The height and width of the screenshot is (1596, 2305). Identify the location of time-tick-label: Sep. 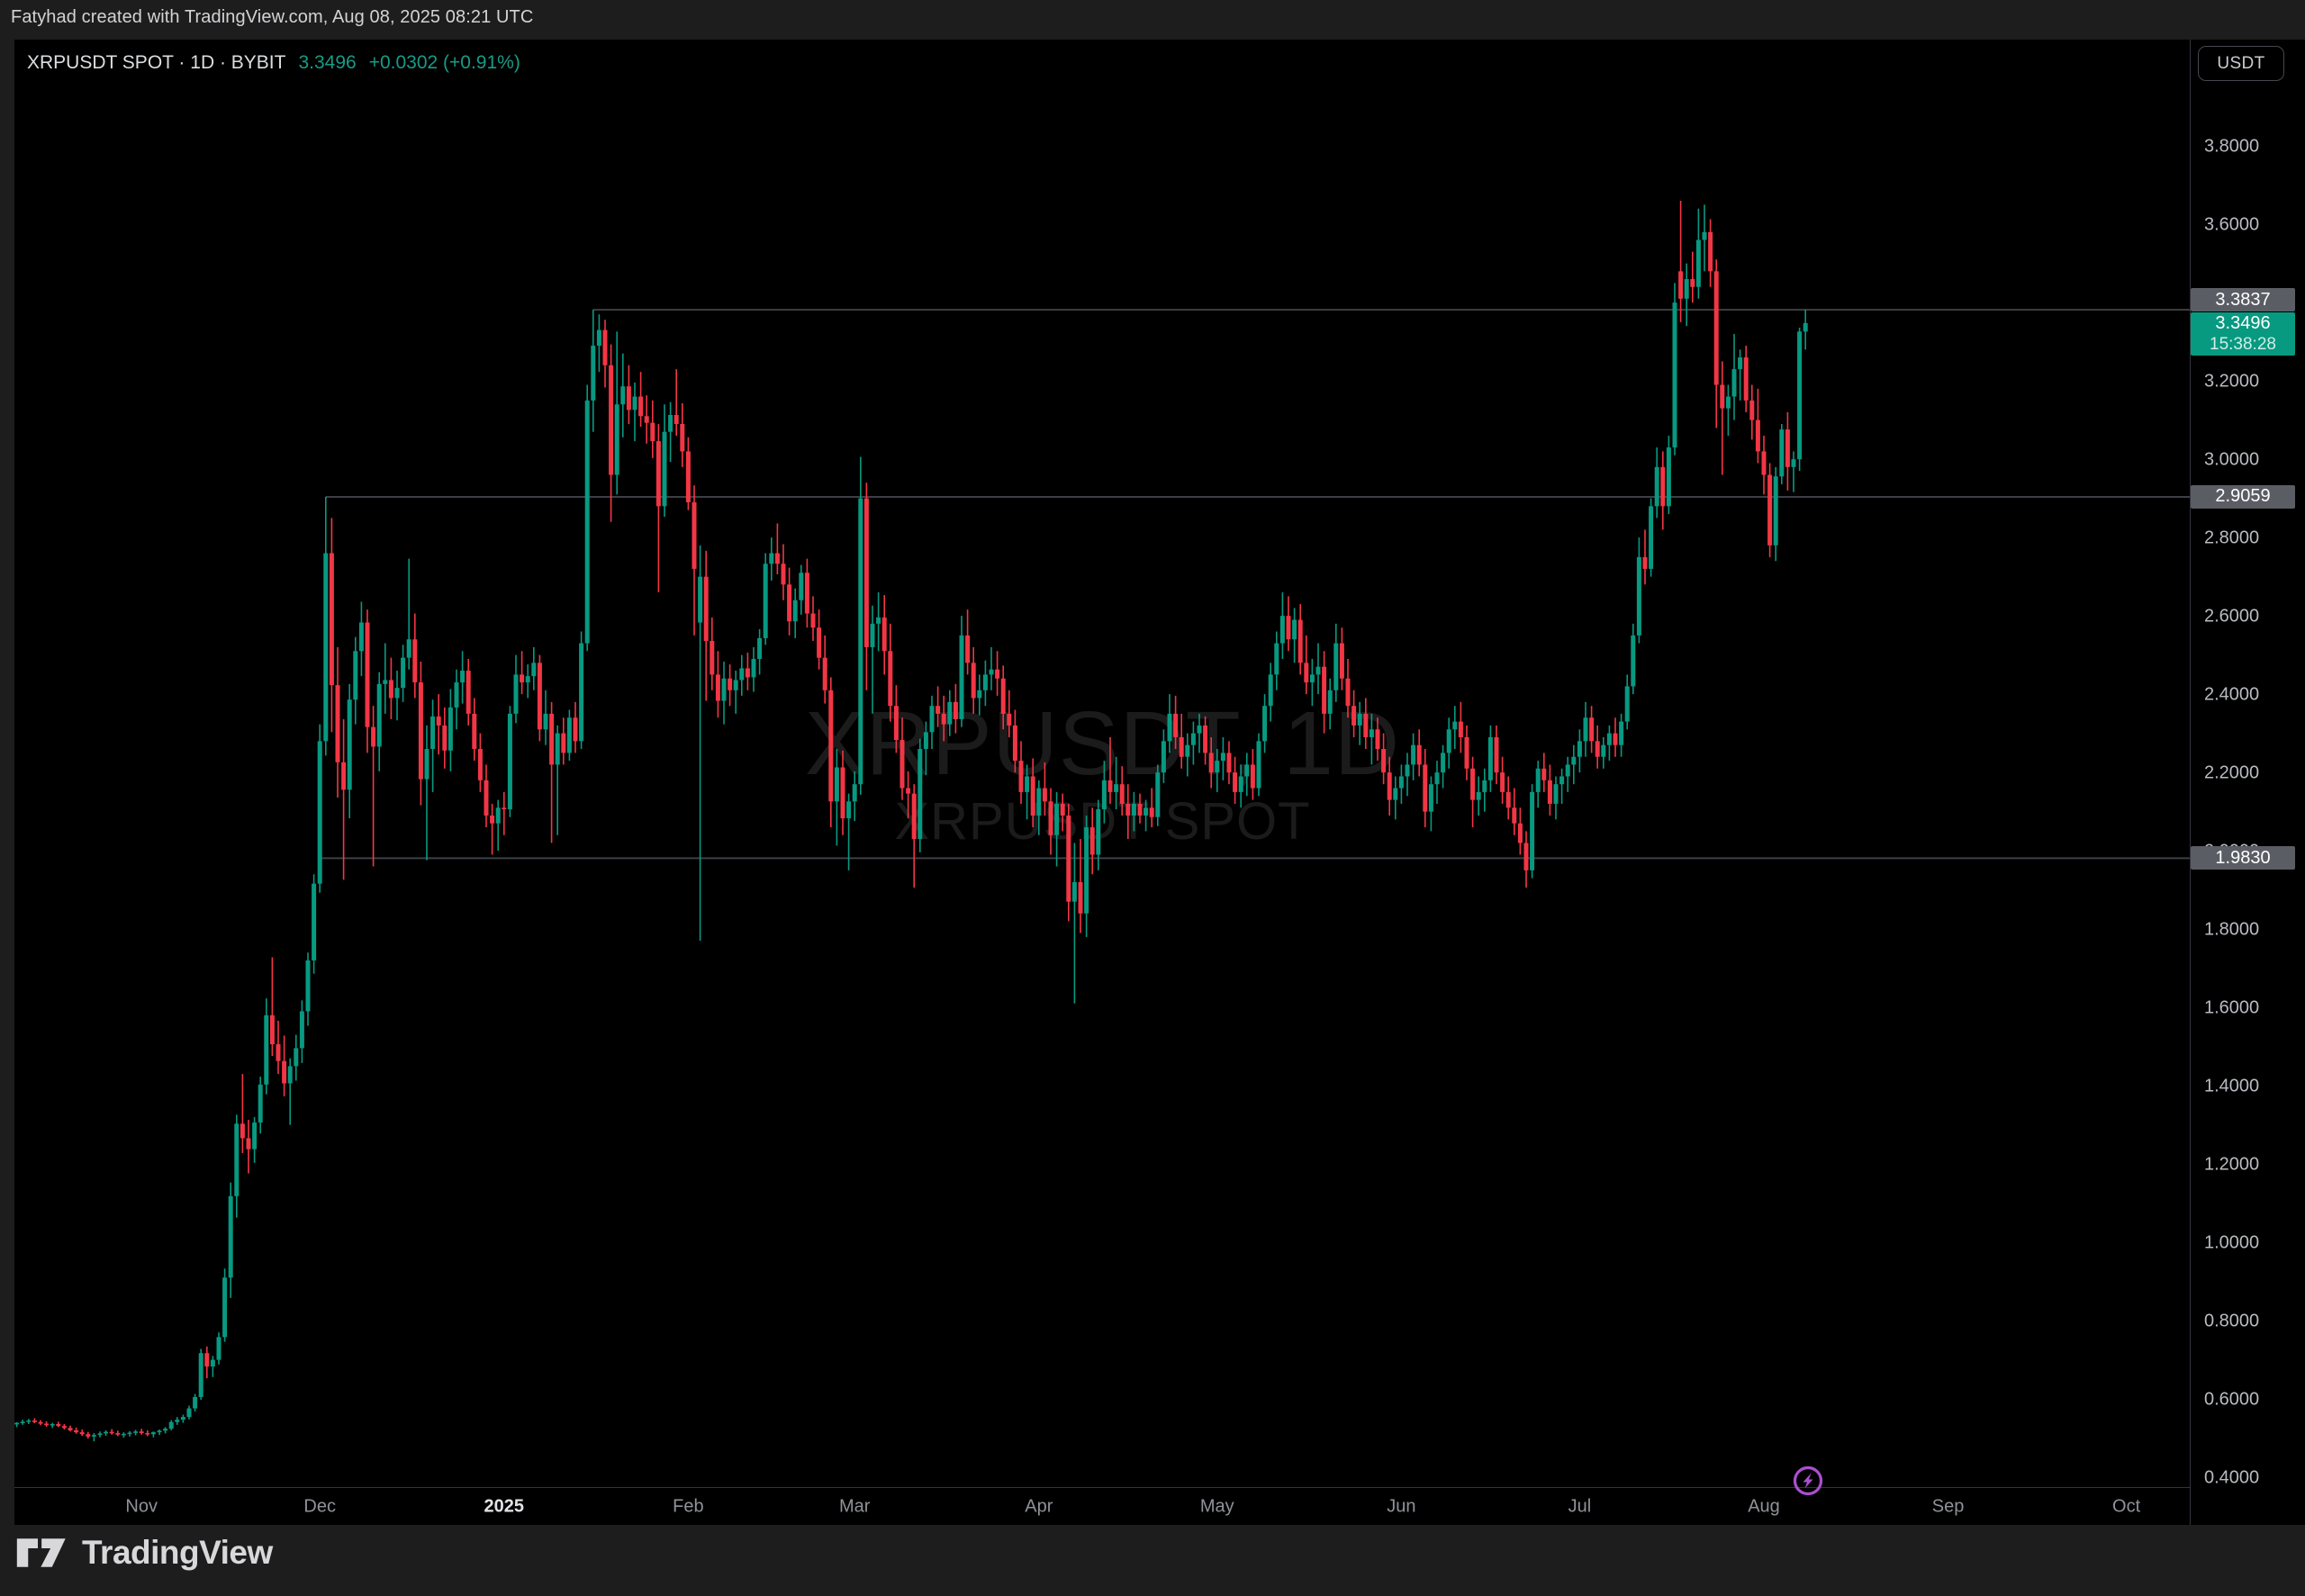
(1948, 1506).